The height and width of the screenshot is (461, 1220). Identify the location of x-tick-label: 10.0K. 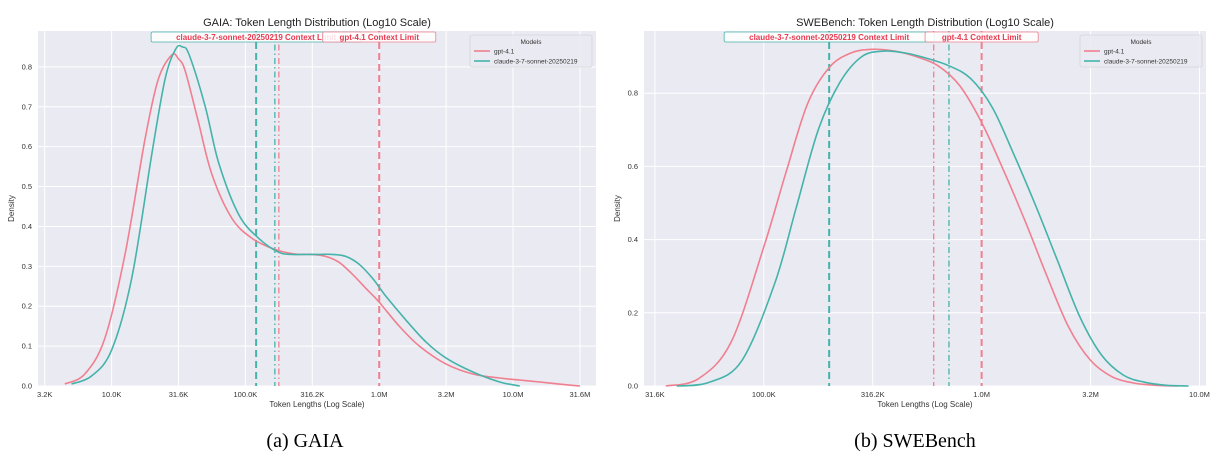
(112, 394).